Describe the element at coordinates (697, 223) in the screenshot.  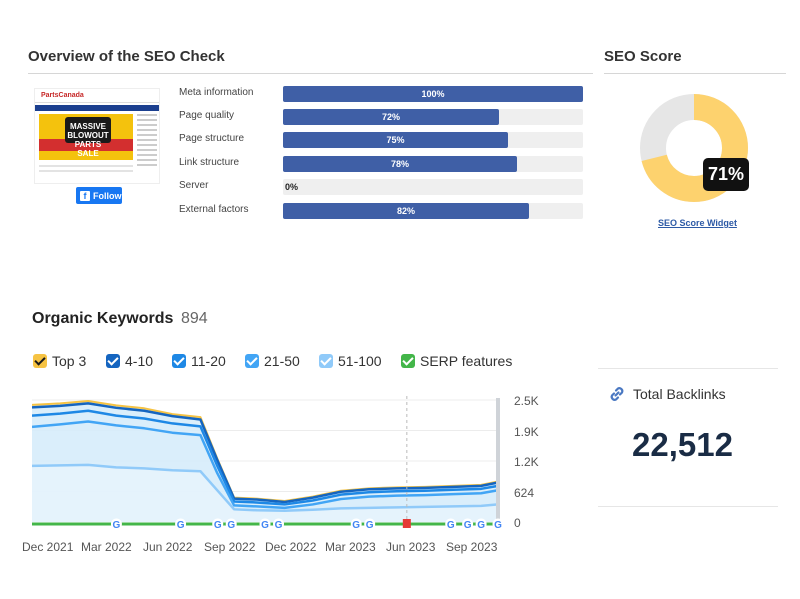
I see `seo-score-widget-link: SEO Score Widget` at that location.